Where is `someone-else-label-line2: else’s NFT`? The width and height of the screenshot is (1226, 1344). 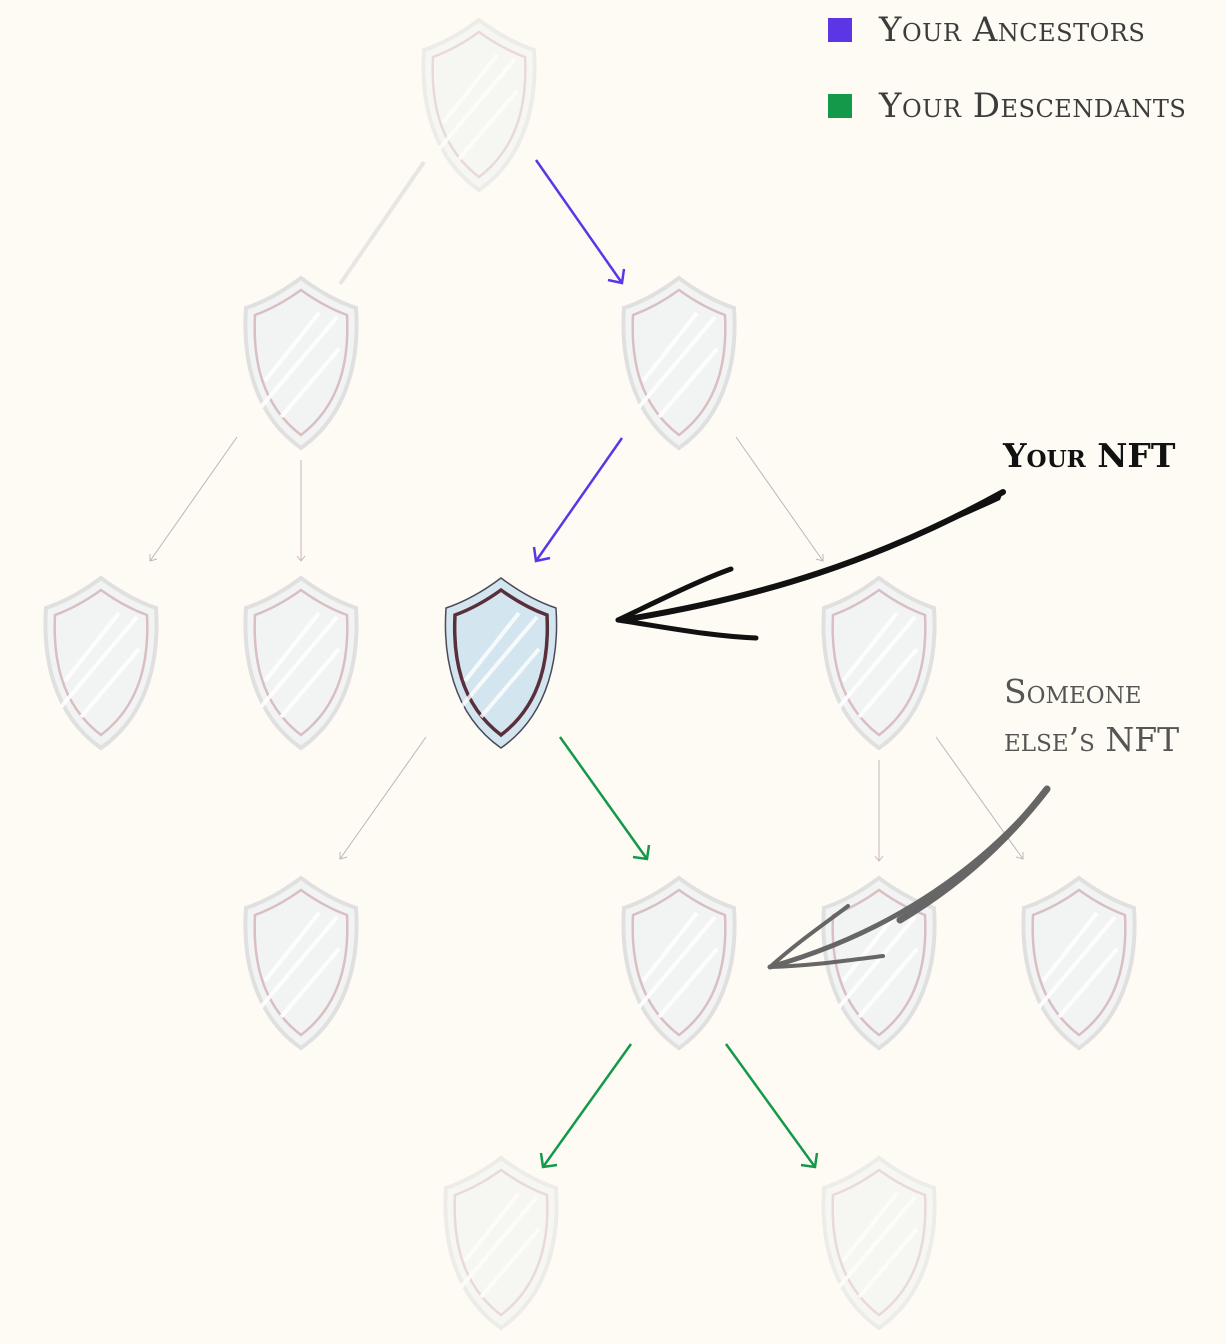 someone-else-label-line2: else’s NFT is located at coordinates (1092, 739).